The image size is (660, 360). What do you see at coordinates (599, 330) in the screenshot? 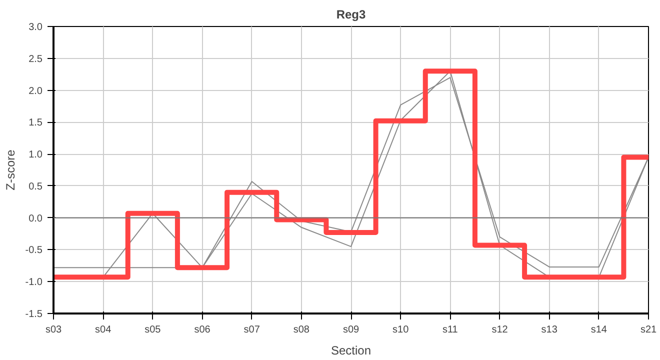
I see `x-tick-label: s14` at bounding box center [599, 330].